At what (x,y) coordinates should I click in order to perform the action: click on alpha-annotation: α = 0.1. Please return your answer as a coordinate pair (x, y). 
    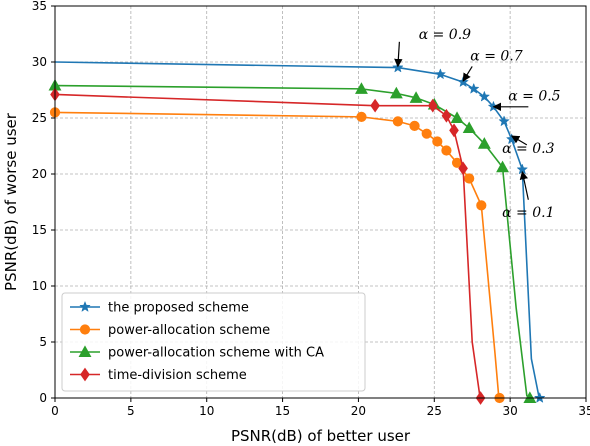
    Looking at the image, I should click on (528, 195).